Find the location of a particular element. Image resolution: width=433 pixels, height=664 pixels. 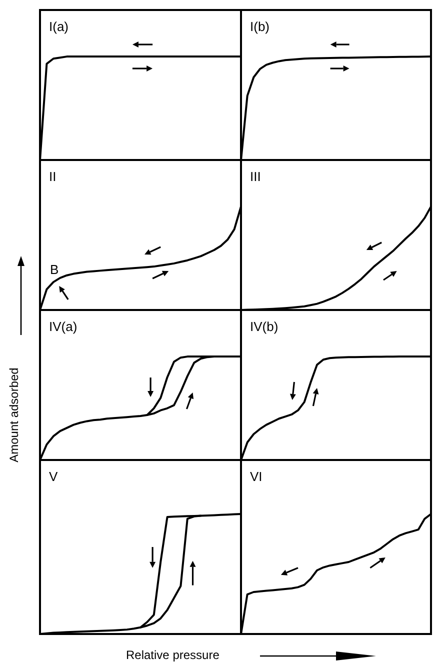

chart-title: VI is located at coordinates (256, 476).